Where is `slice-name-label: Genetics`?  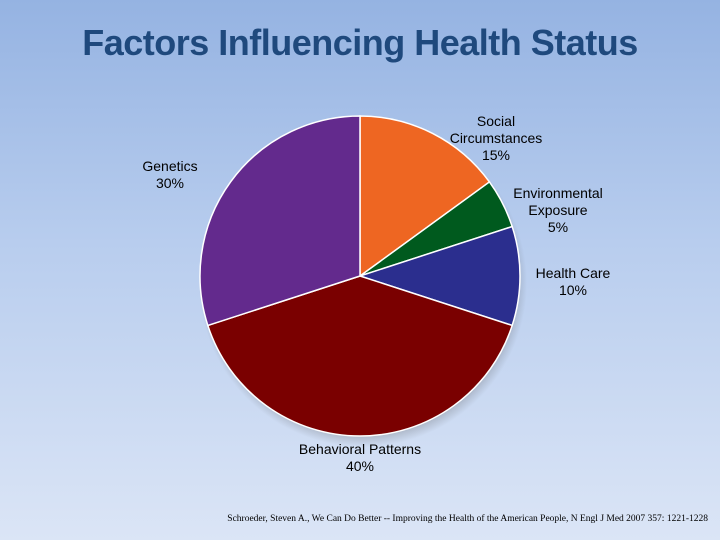 slice-name-label: Genetics is located at coordinates (169, 166).